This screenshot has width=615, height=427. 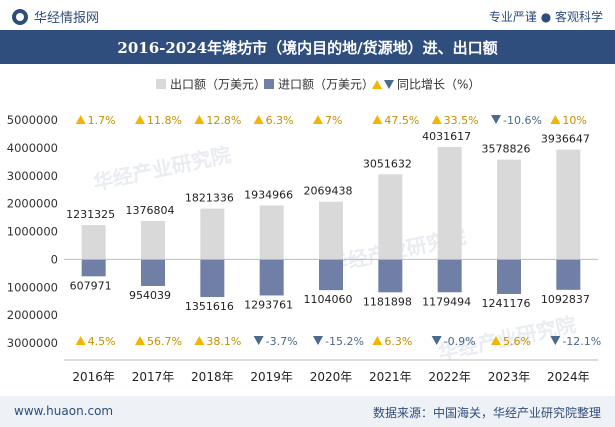 I want to click on import-growth-label: -0.9%, so click(x=460, y=341).